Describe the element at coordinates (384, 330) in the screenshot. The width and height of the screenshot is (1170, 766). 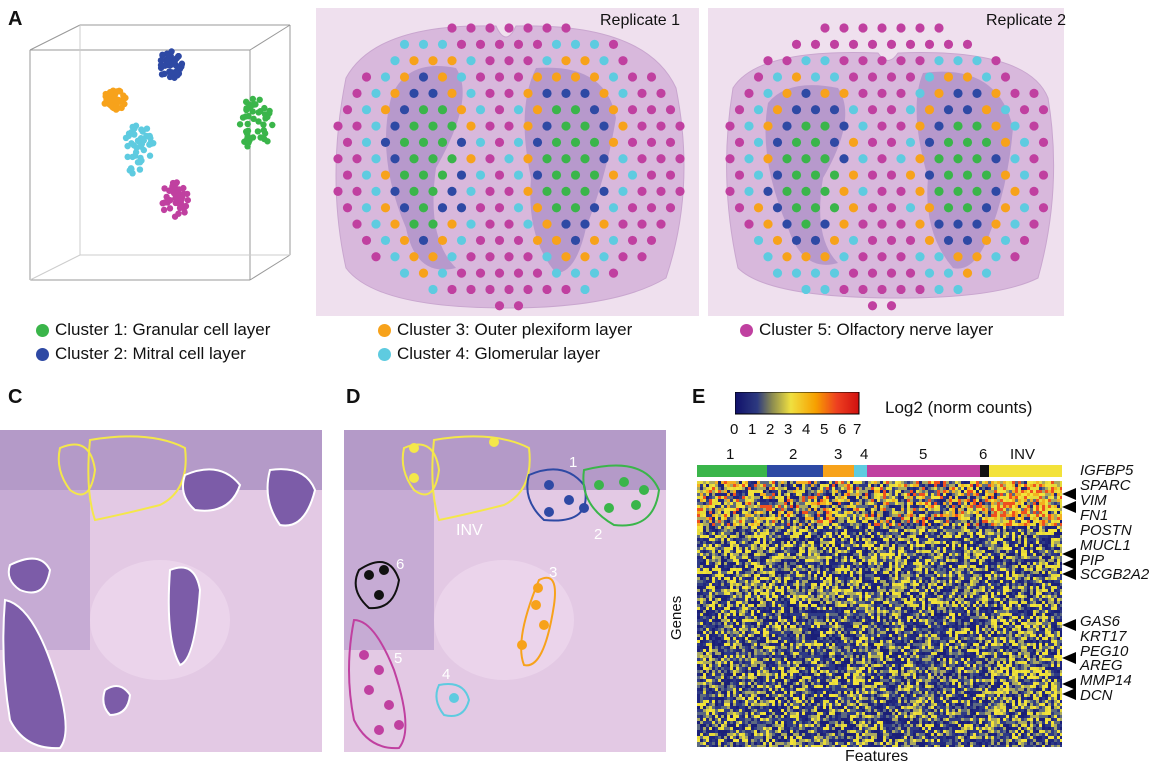
I see `legend-dot-icon` at that location.